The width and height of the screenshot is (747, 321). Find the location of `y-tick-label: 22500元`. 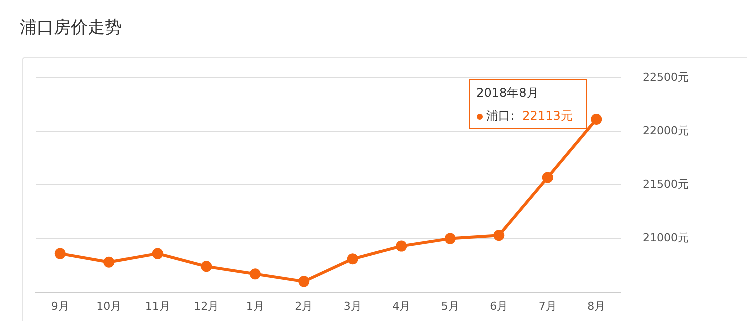

y-tick-label: 22500元 is located at coordinates (666, 77).